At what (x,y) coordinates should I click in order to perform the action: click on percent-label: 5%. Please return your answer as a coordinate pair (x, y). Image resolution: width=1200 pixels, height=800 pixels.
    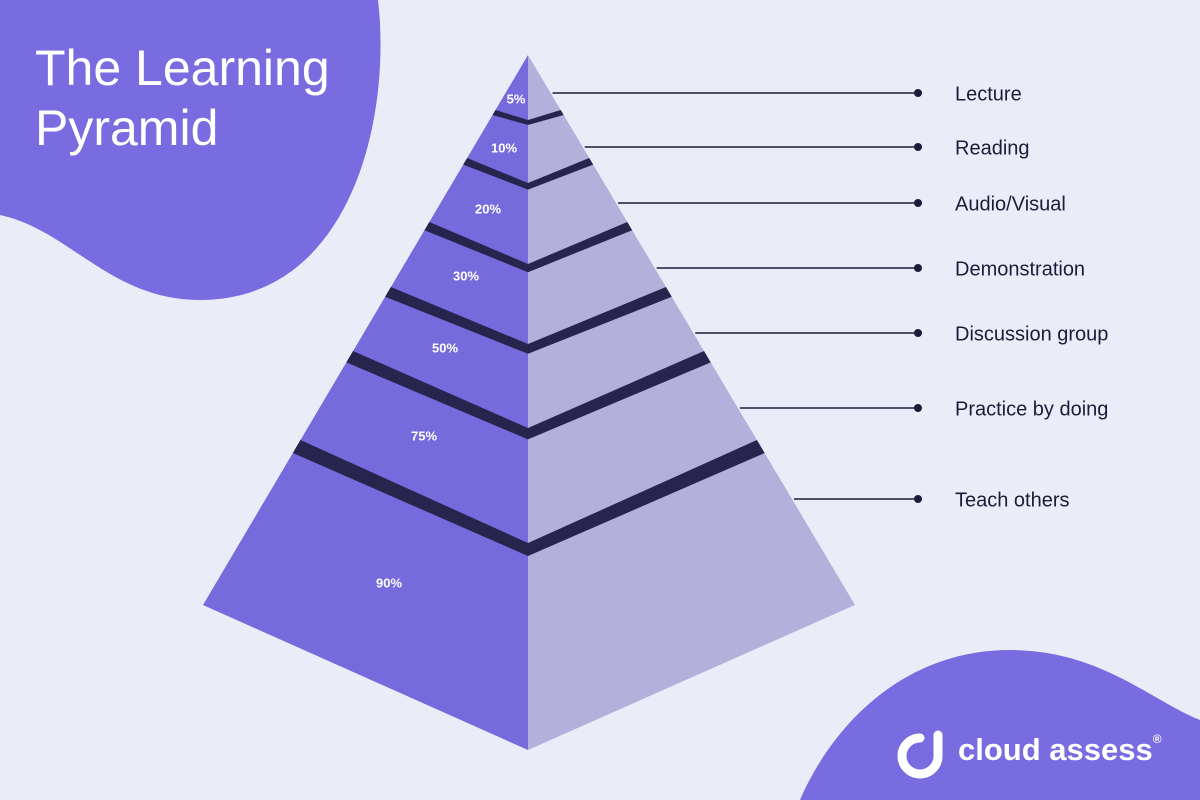
    Looking at the image, I should click on (516, 98).